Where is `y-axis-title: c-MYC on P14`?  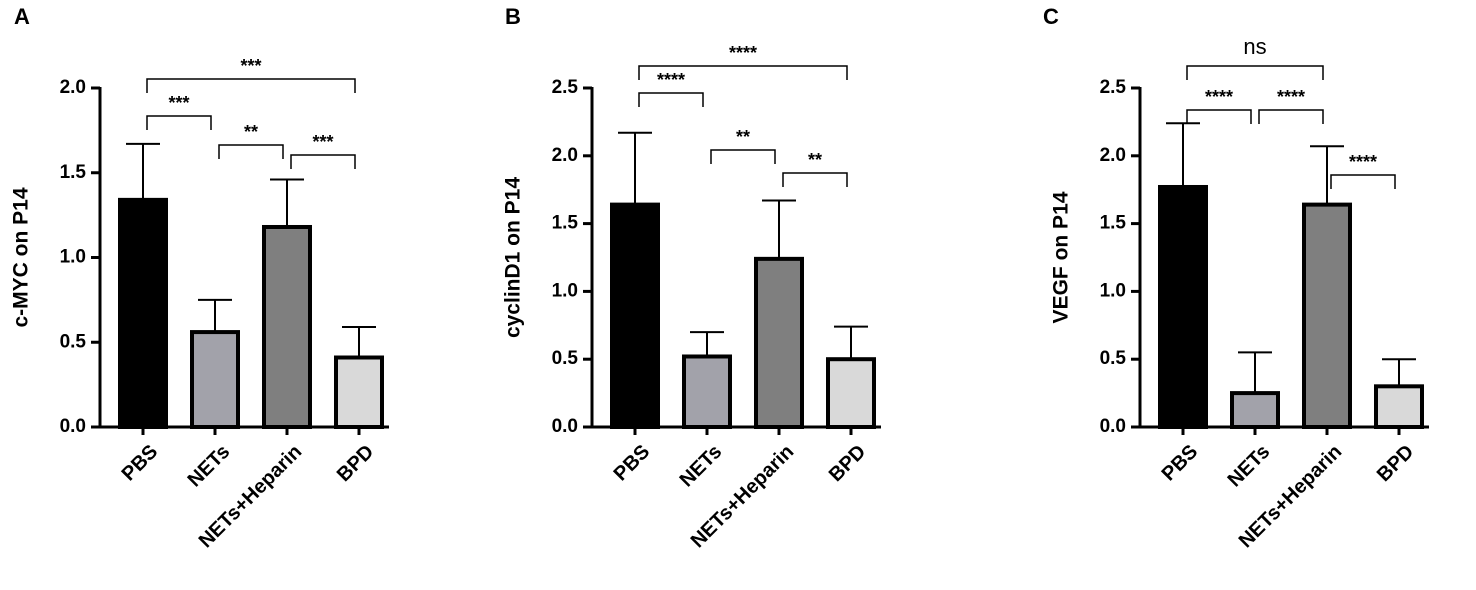 y-axis-title: c-MYC on P14 is located at coordinates (21, 257).